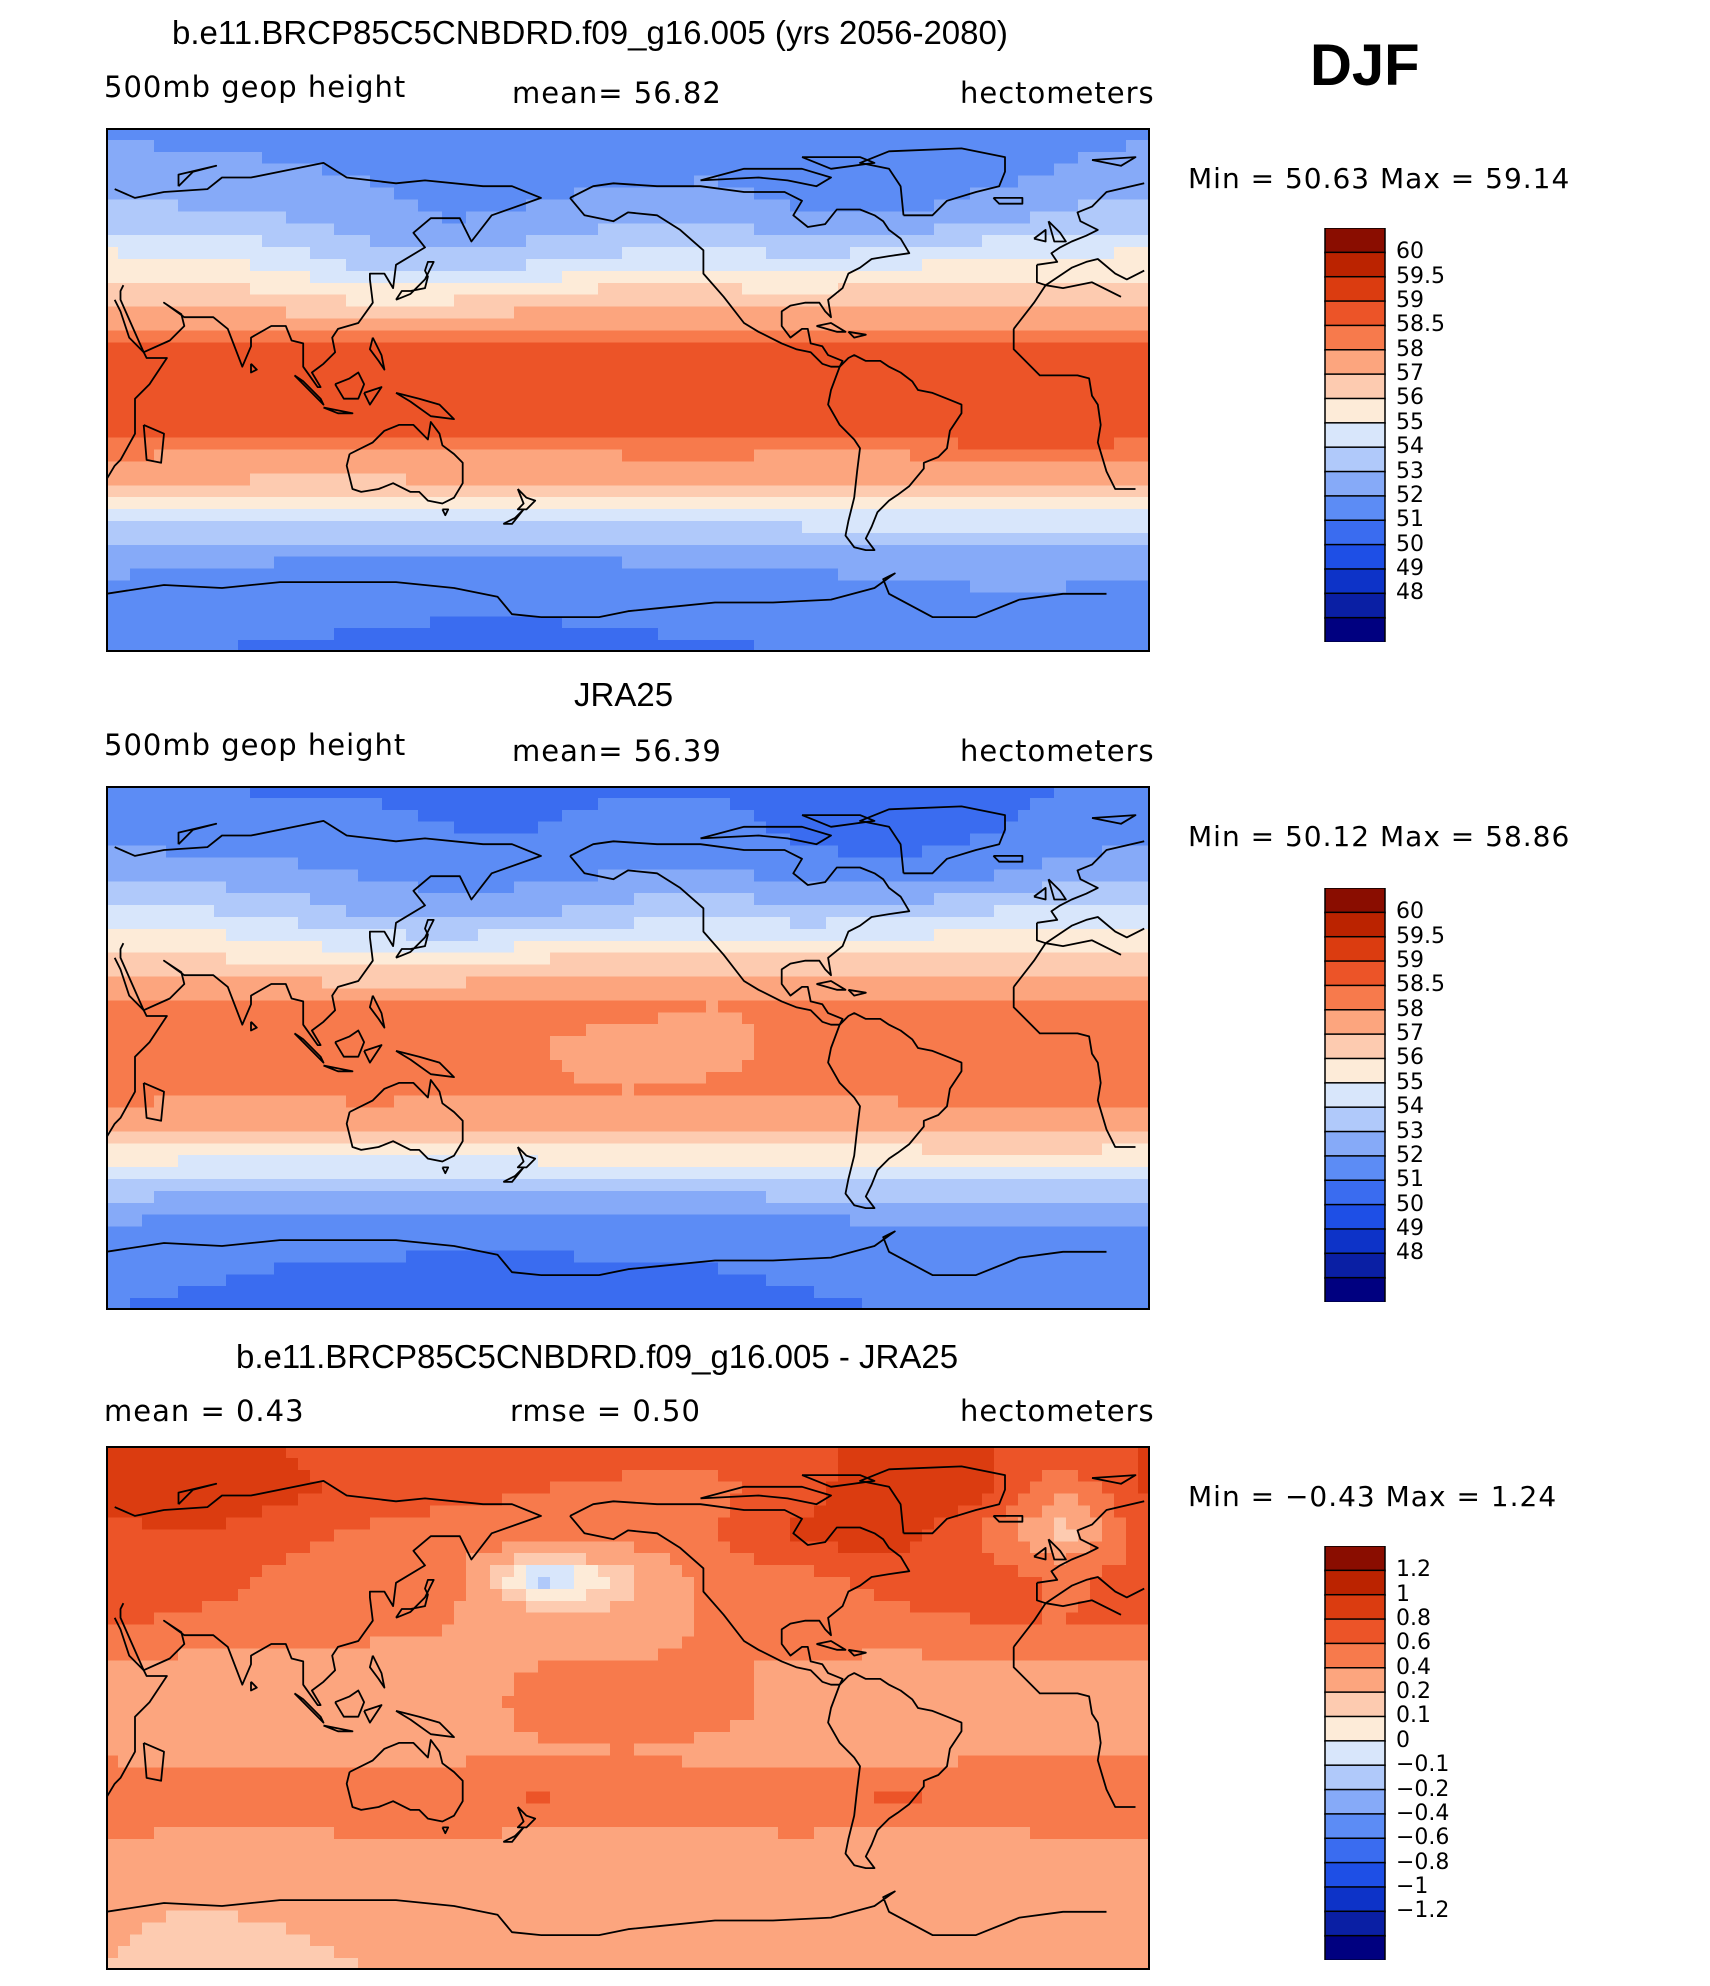 Image resolution: width=1710 pixels, height=1986 pixels. What do you see at coordinates (1410, 568) in the screenshot?
I see `colorbar-label: 49` at bounding box center [1410, 568].